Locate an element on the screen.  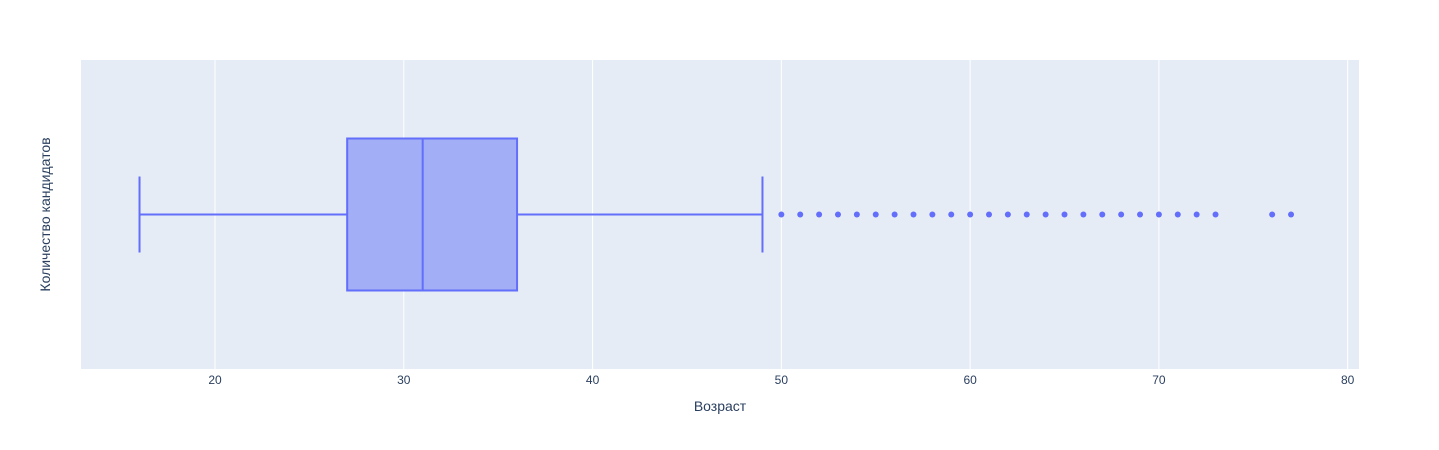
x-tick-labels: 20 30 40 50 60 70 80 is located at coordinates (781, 380).